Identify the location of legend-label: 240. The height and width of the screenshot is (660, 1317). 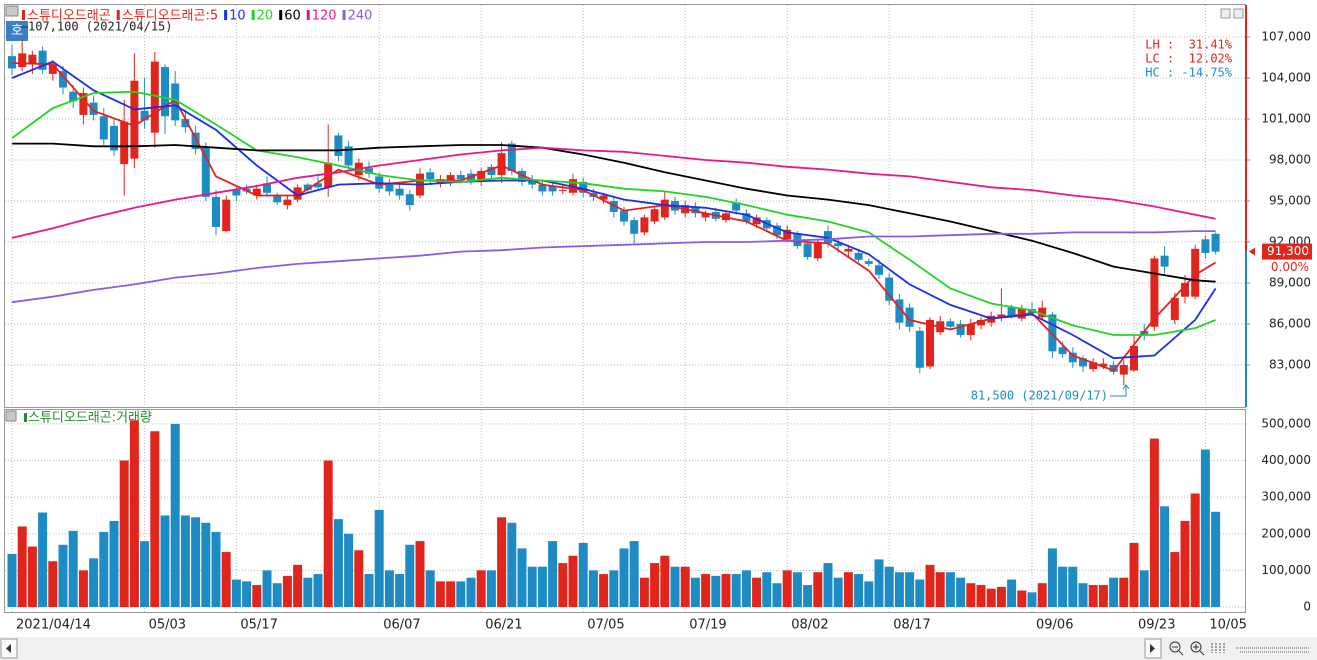
(360, 16).